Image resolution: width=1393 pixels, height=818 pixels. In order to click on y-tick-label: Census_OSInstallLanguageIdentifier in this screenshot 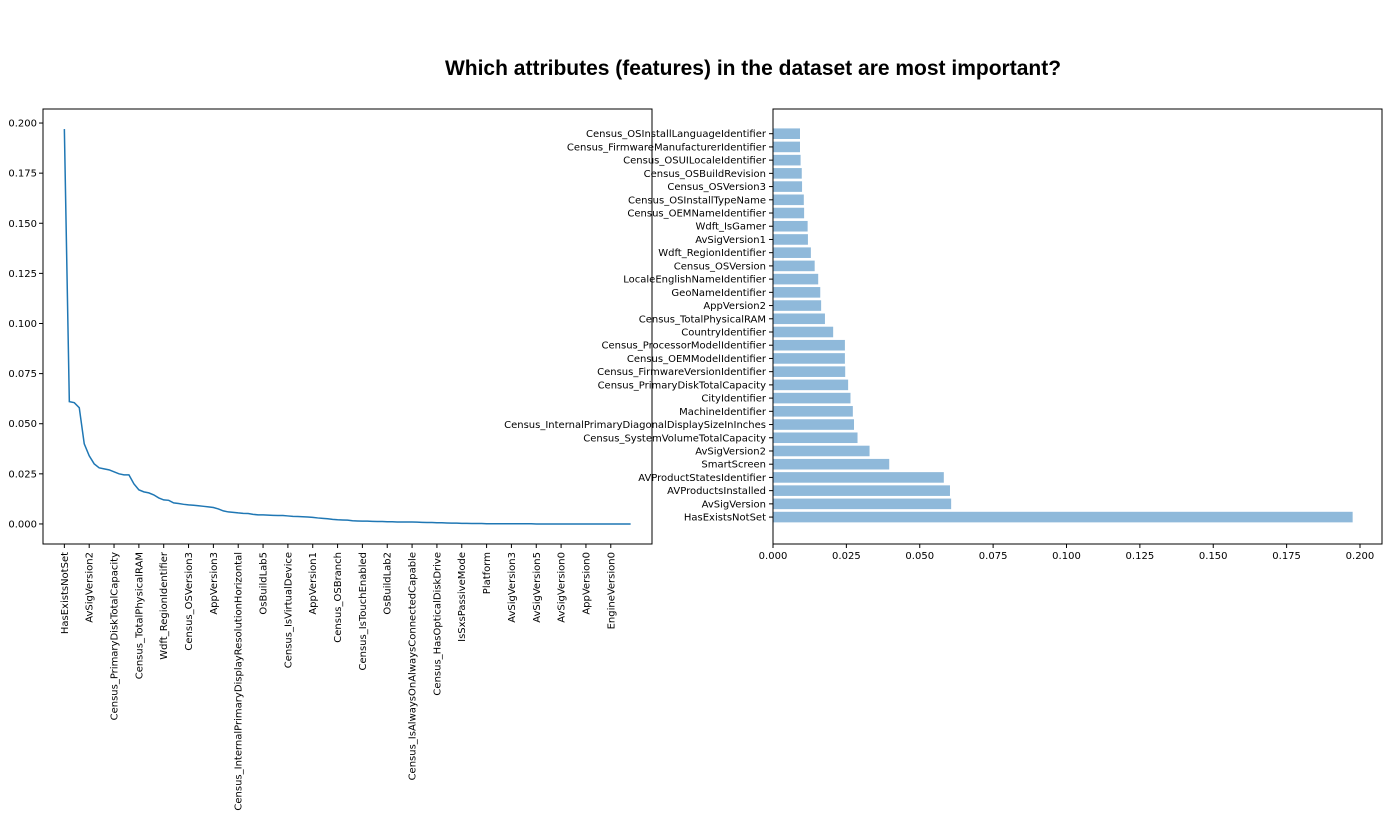, I will do `click(676, 134)`.